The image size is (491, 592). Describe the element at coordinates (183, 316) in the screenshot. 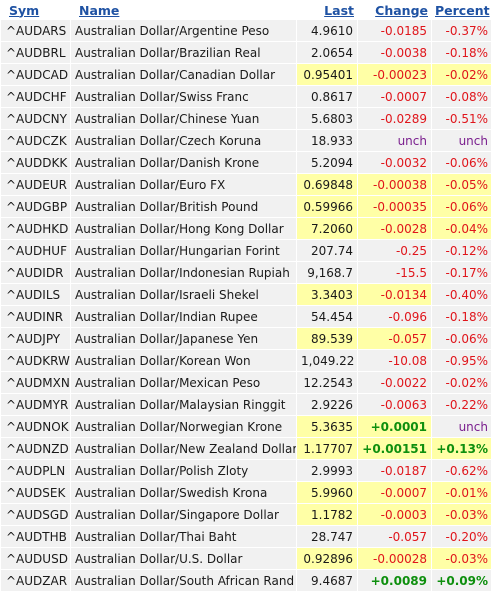

I see `name-cell: Australian Dollar/Indian Rupee` at that location.